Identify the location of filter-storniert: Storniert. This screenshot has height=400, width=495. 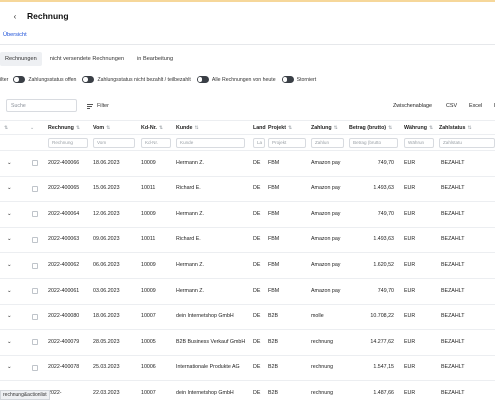
(299, 79).